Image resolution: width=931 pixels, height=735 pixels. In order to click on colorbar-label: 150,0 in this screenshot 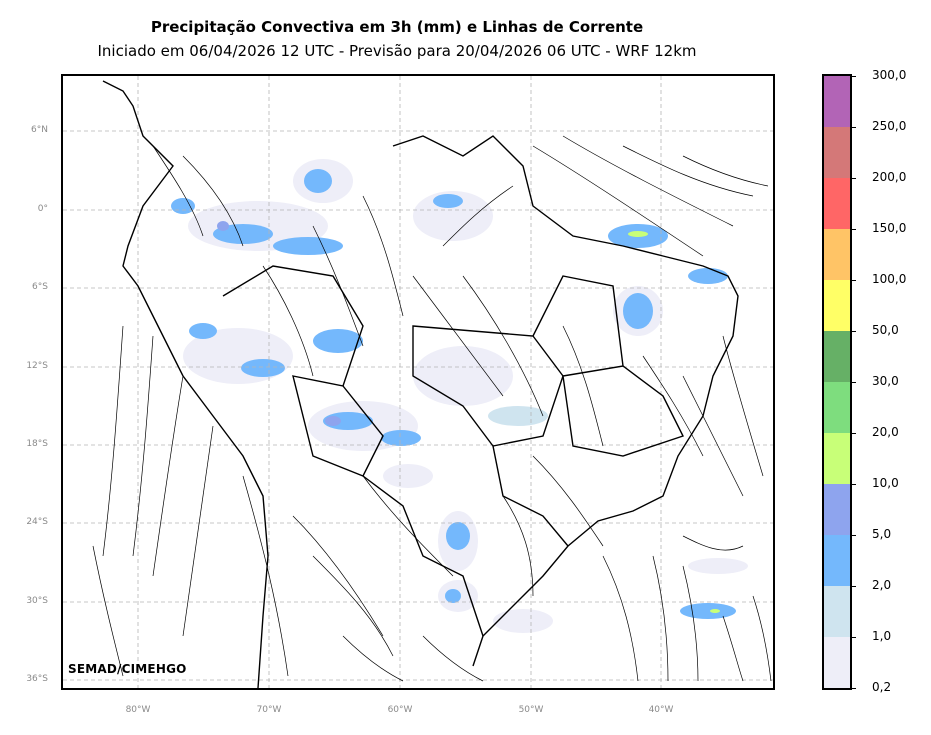, I will do `click(889, 228)`.